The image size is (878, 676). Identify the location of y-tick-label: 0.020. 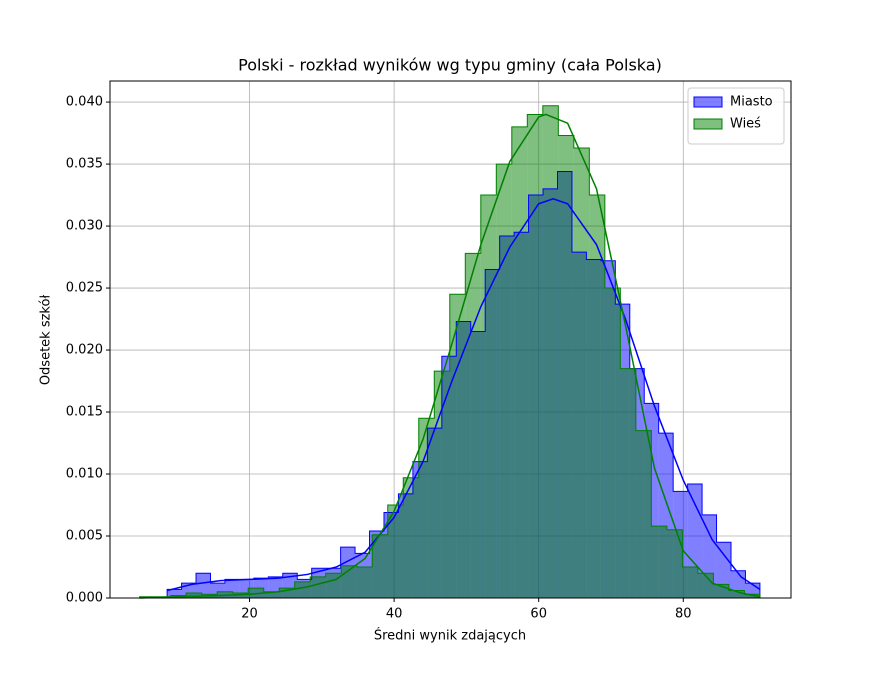
(84, 350).